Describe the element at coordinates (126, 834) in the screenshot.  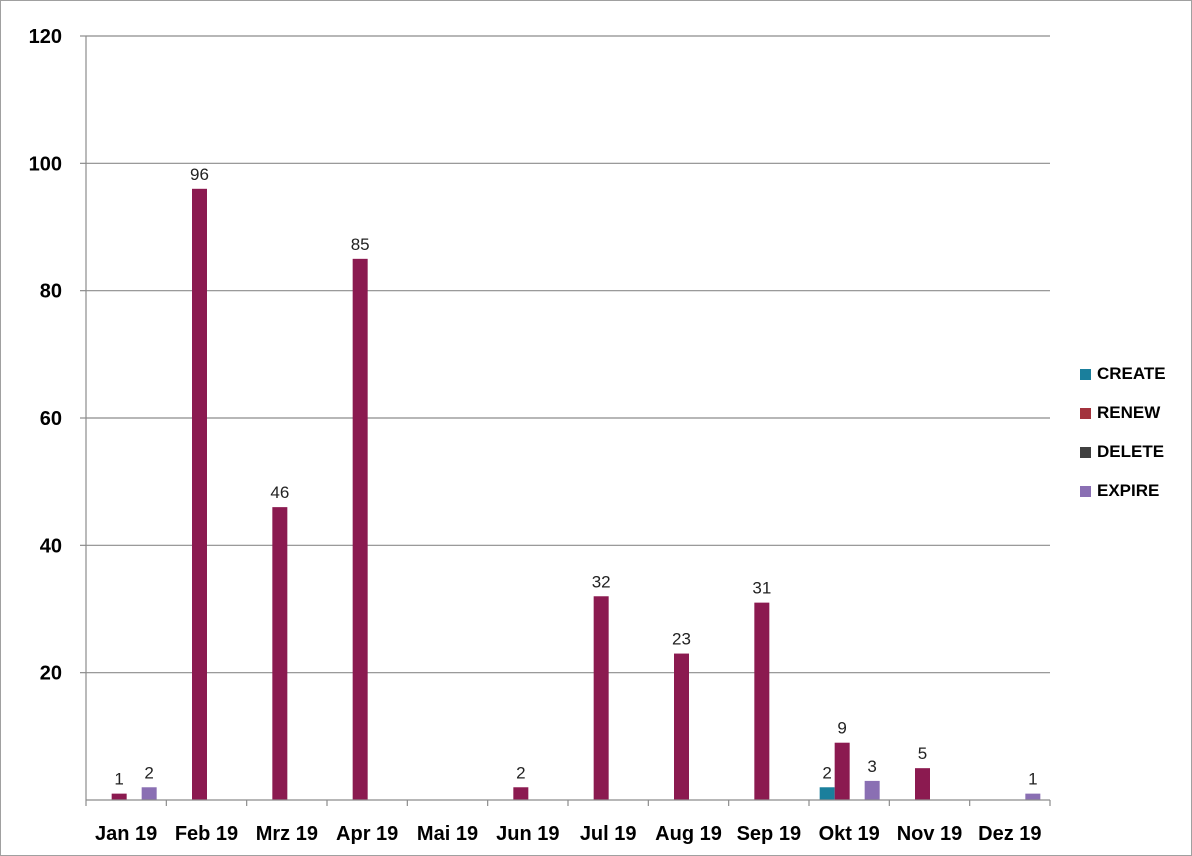
I see `x-tick-label: Jan 19` at that location.